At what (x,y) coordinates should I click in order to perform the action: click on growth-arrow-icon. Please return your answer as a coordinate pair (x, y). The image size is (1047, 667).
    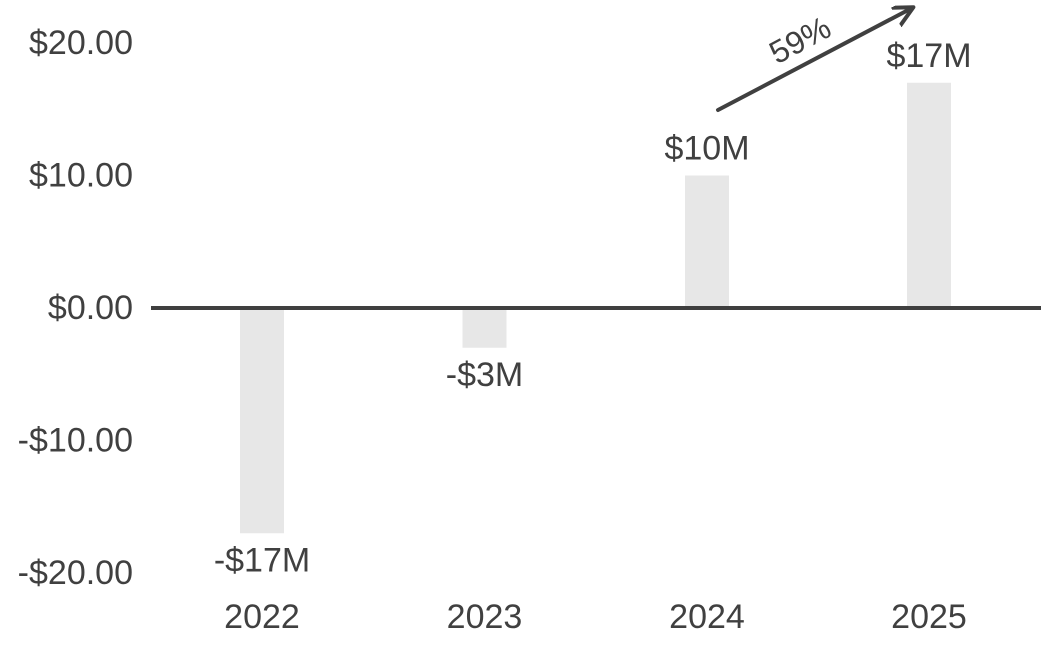
    Looking at the image, I should click on (814, 60).